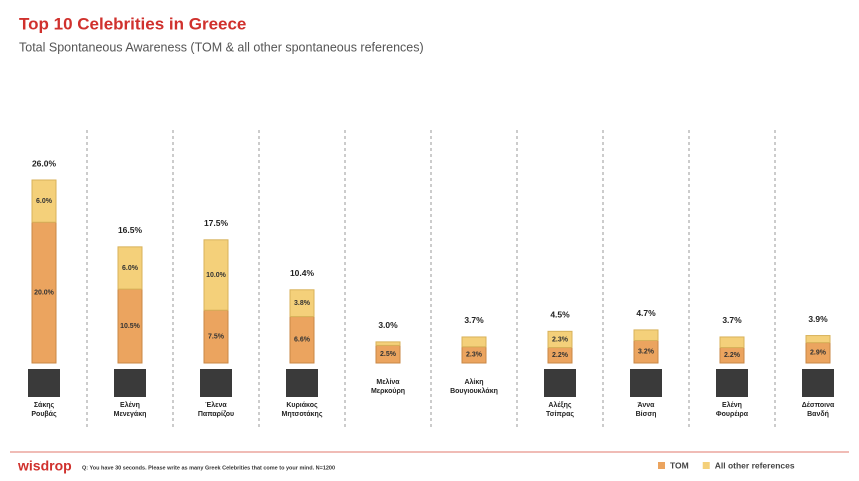 The image size is (859, 481). Describe the element at coordinates (646, 410) in the screenshot. I see `category-label: Άννα Βίσση` at that location.